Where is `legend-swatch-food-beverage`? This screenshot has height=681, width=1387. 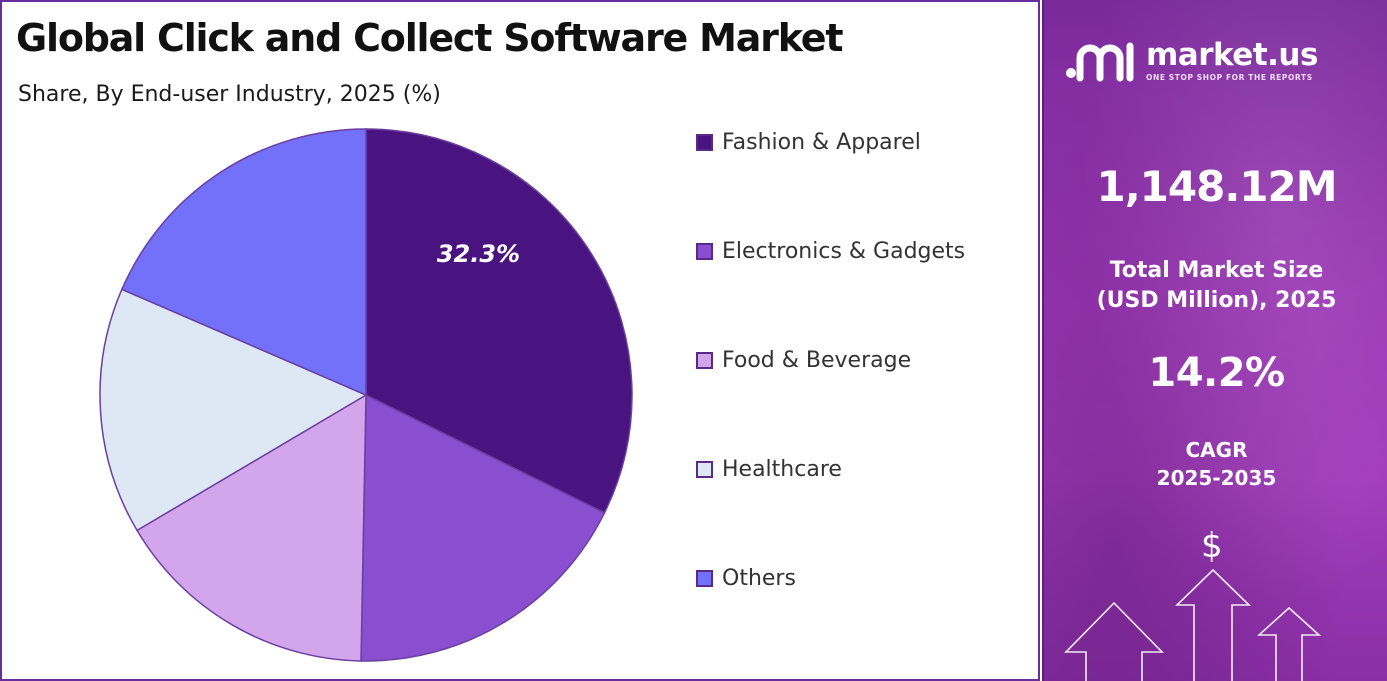 legend-swatch-food-beverage is located at coordinates (704, 360).